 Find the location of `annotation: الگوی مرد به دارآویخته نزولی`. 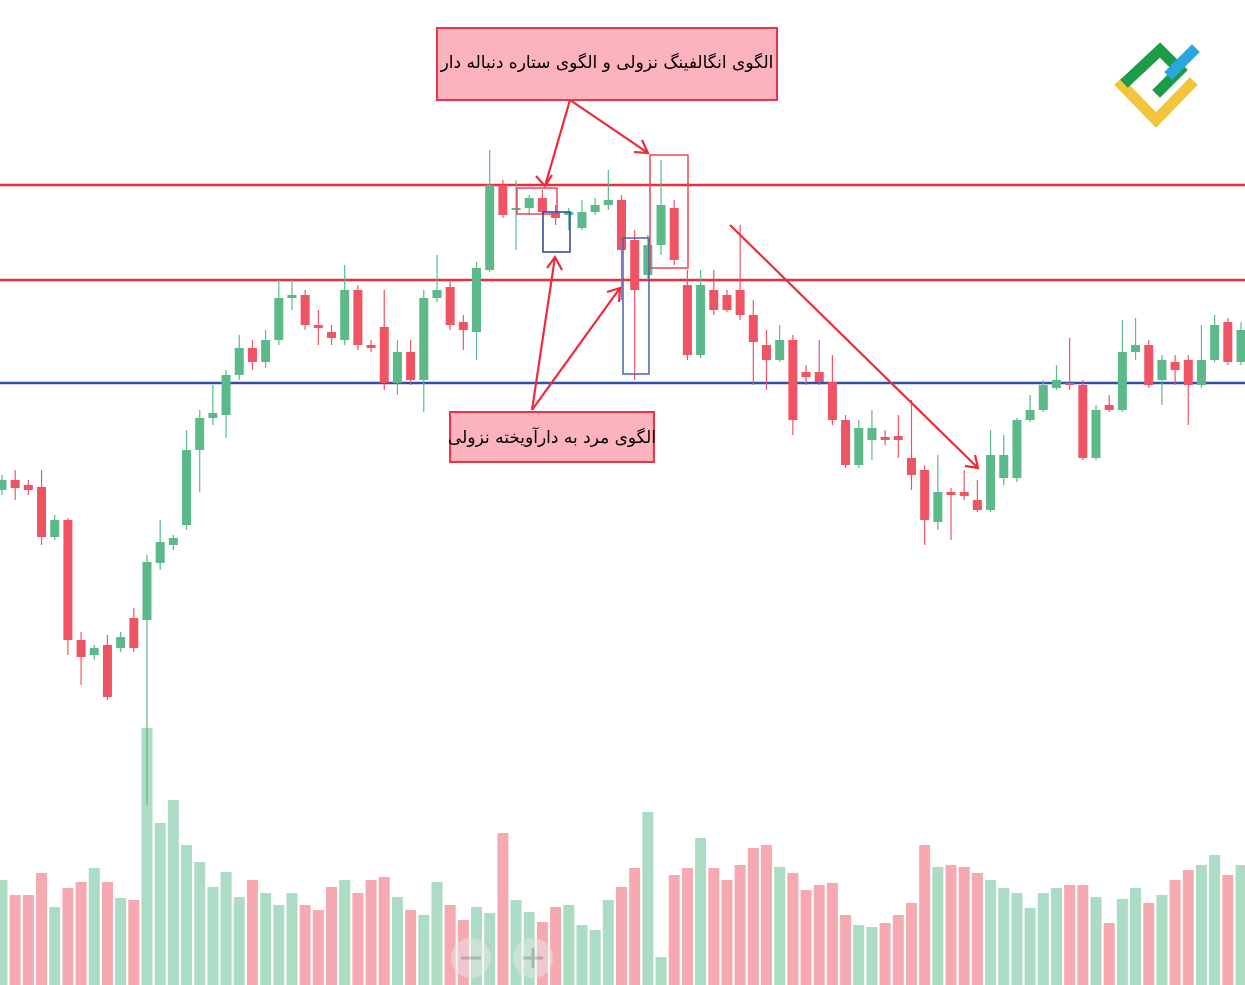

annotation: الگوی مرد به دارآویخته نزولی is located at coordinates (552, 437).